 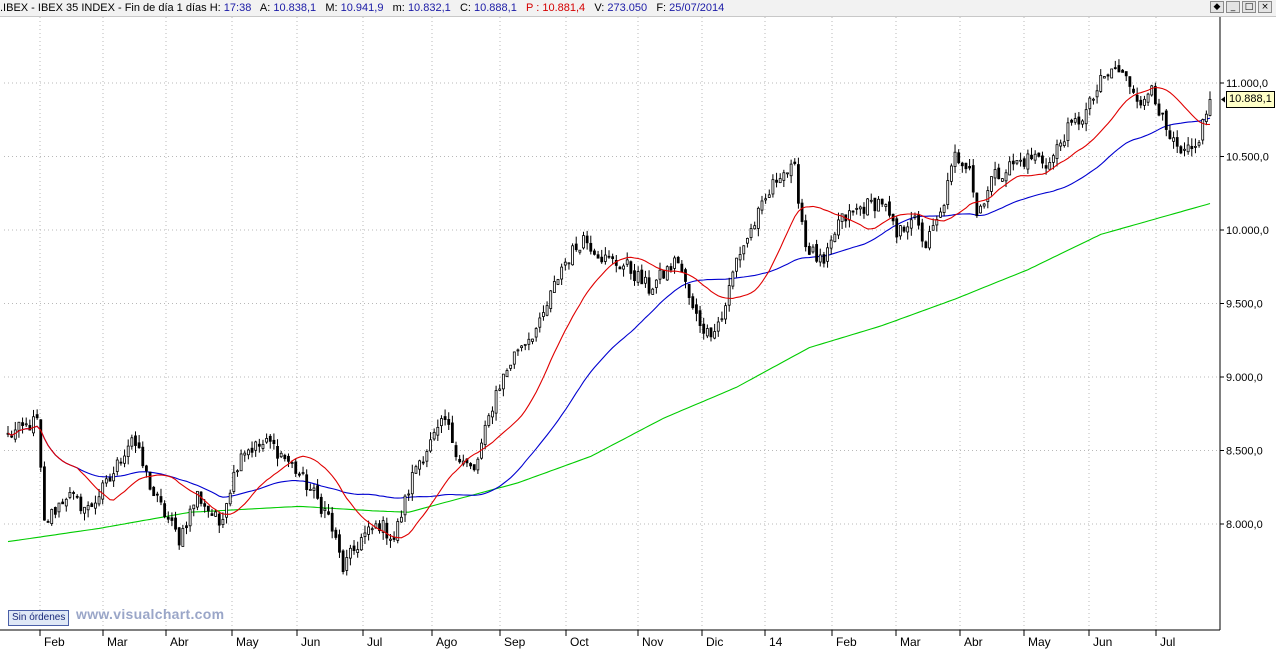 I want to click on x-tick-label: Feb, so click(x=54, y=642).